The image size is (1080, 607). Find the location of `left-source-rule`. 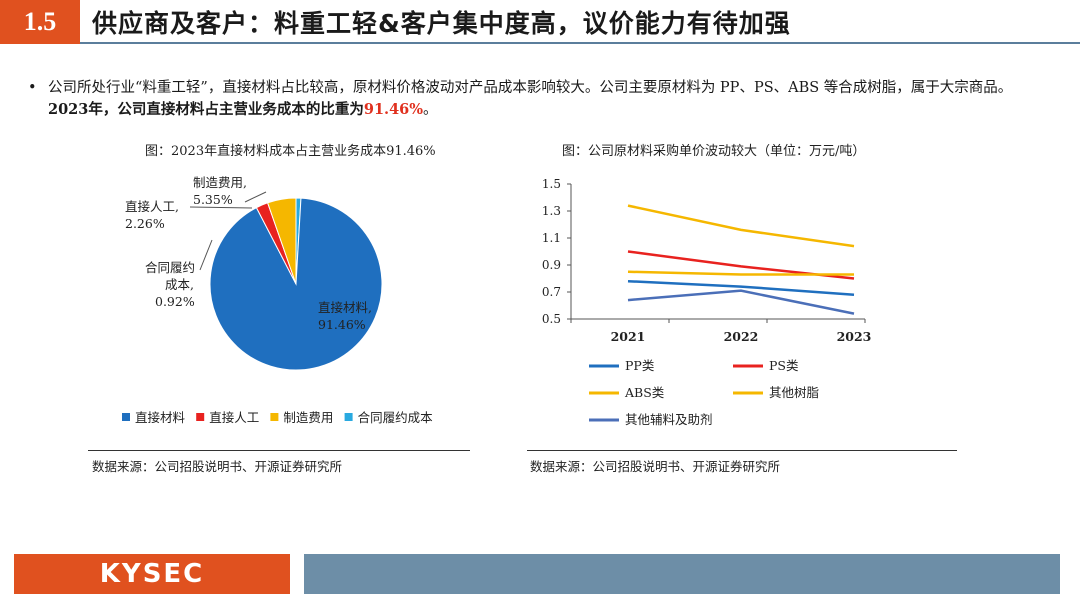

left-source-rule is located at coordinates (279, 450).